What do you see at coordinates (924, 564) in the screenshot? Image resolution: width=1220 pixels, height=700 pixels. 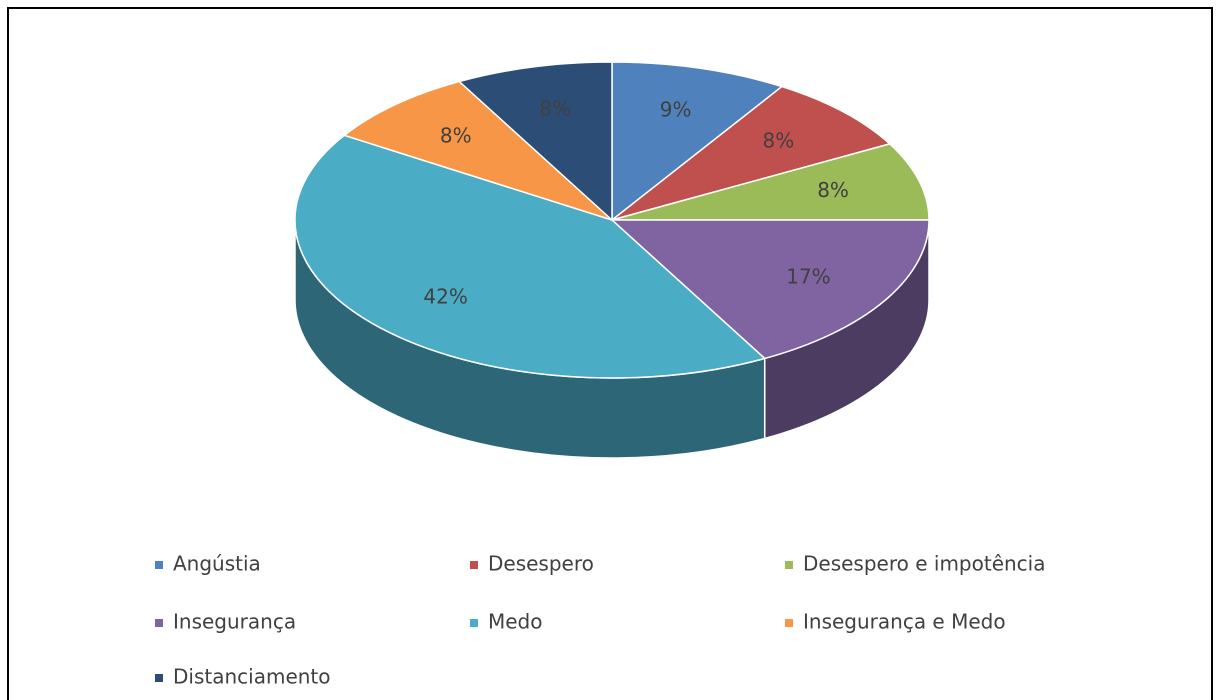 I see `legend-label: Desespero e impotência` at bounding box center [924, 564].